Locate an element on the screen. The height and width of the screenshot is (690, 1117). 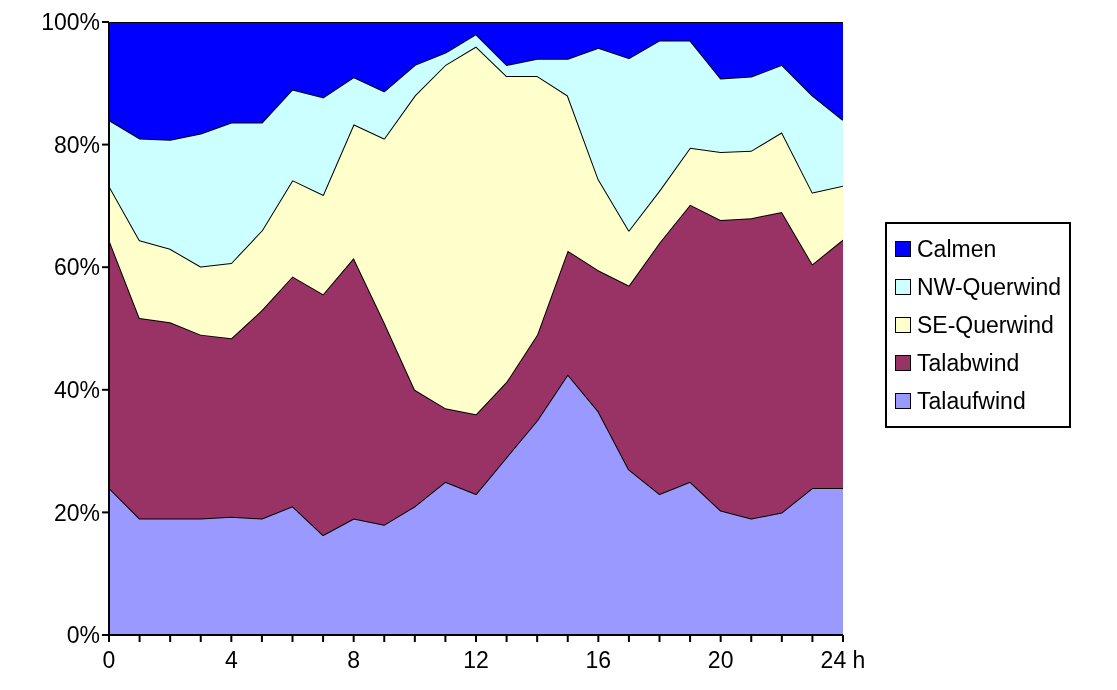
legend-label: Talaufwind is located at coordinates (971, 401).